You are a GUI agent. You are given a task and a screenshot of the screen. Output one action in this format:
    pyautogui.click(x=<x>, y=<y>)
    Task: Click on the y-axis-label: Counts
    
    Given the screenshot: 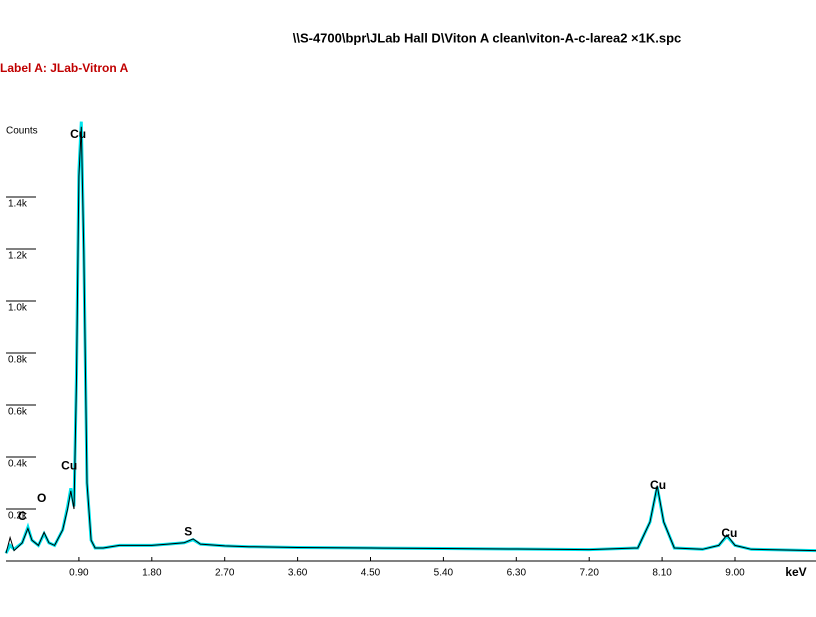 What is the action you would take?
    pyautogui.click(x=22, y=131)
    